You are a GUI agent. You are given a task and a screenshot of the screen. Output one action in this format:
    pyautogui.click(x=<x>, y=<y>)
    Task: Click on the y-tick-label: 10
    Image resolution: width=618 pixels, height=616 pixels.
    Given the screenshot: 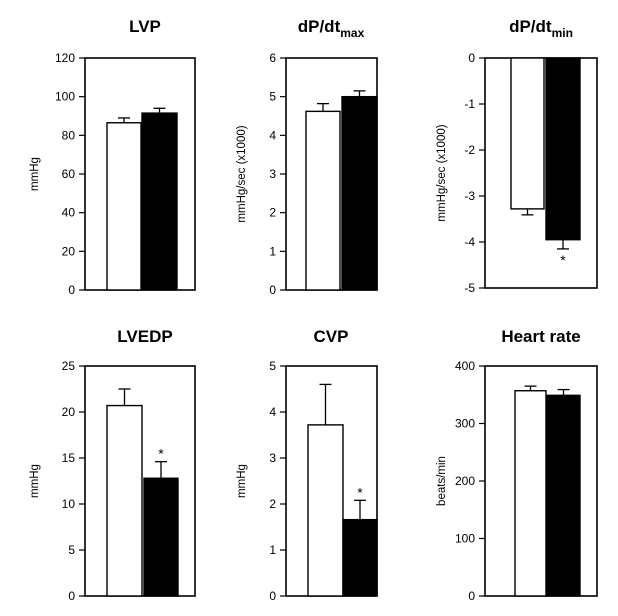 What is the action you would take?
    pyautogui.click(x=69, y=504)
    